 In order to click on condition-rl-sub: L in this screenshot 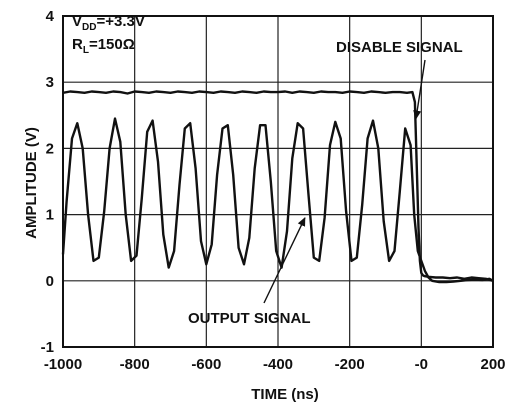, I will do `click(86, 50)`.